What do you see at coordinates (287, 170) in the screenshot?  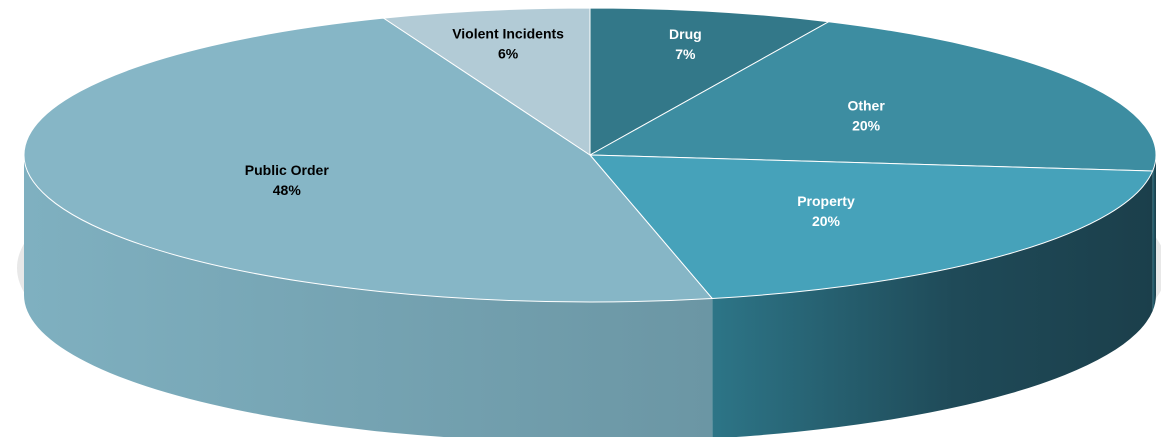 I see `slice-name-public-order: Public Order` at bounding box center [287, 170].